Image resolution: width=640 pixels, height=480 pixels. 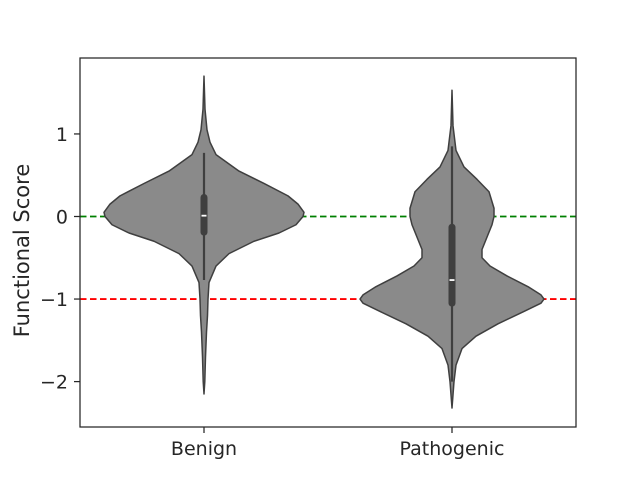 I want to click on y-tick-label: 0, so click(x=62, y=217).